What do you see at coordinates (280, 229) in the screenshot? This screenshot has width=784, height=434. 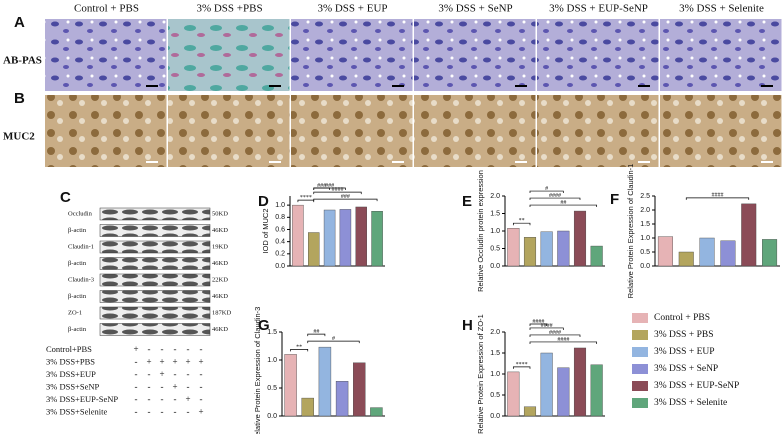 I see `y-tick-label: 0.6` at bounding box center [280, 229].